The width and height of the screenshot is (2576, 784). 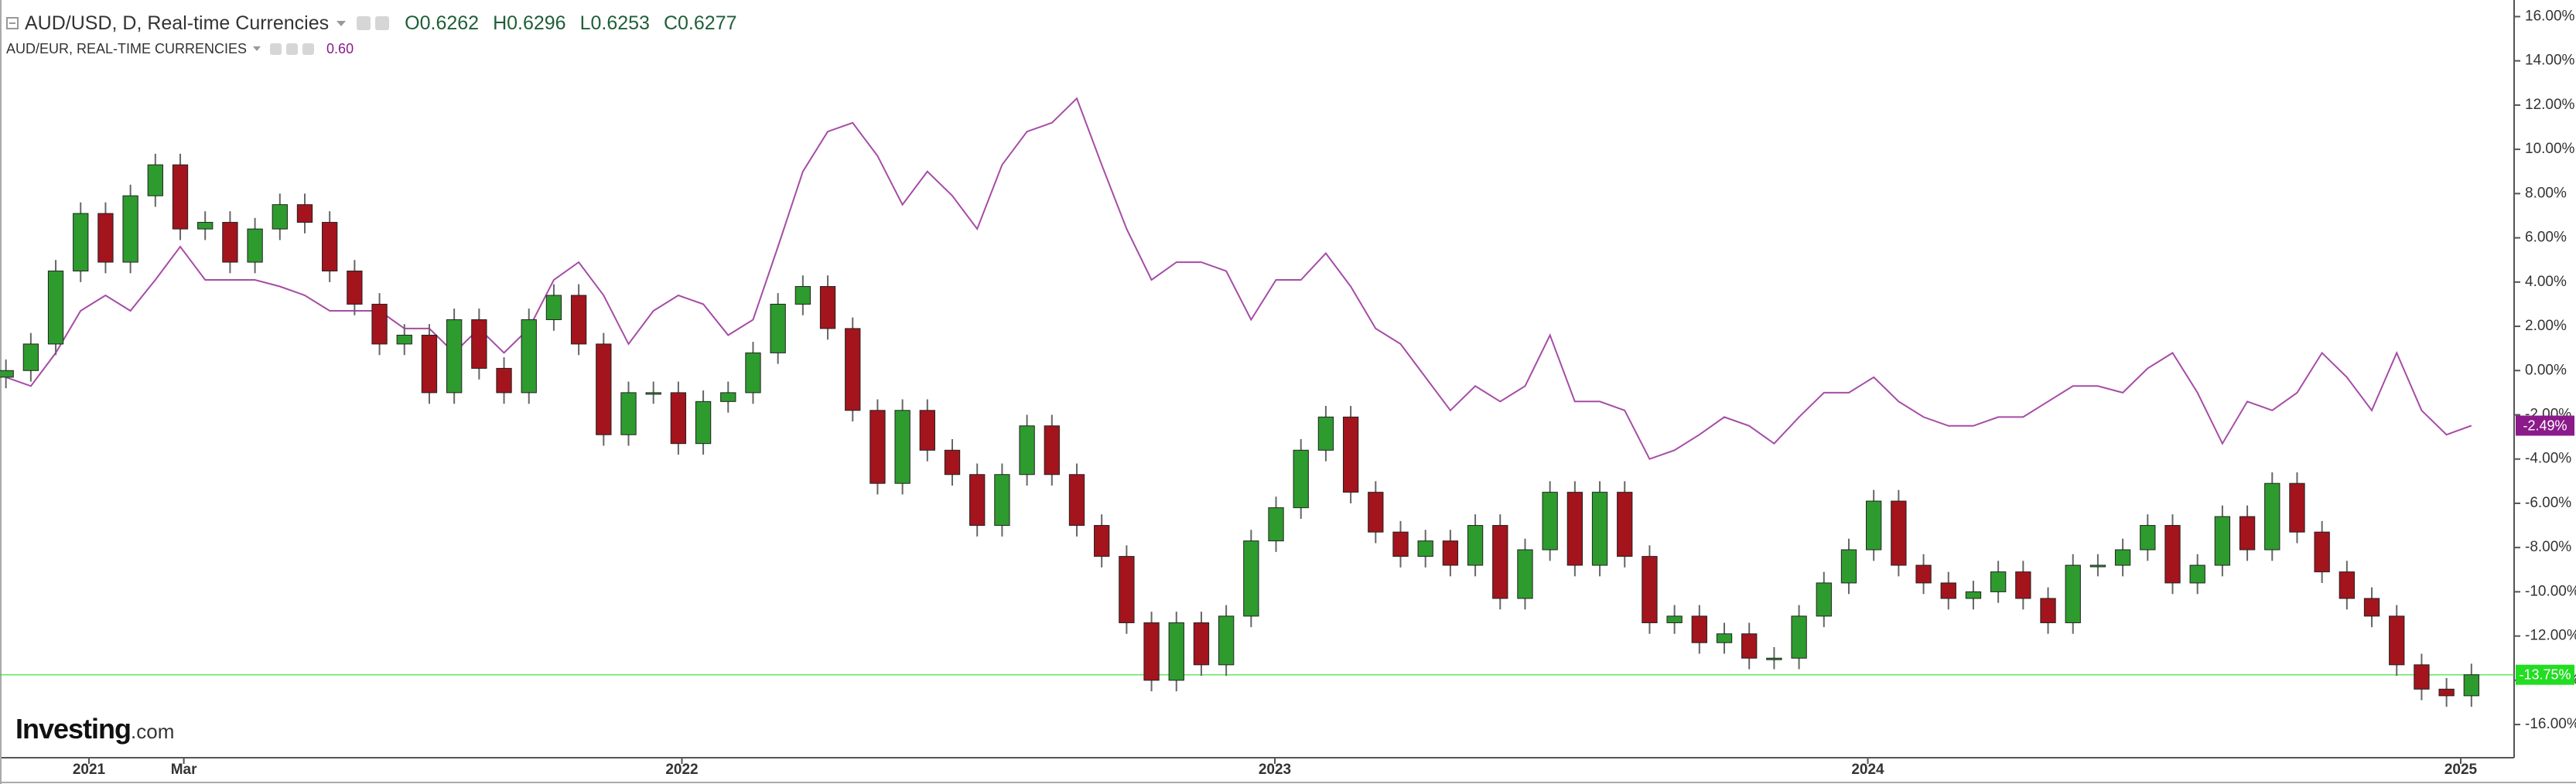 What do you see at coordinates (2546, 238) in the screenshot?
I see `y-tick-label: 6.00%` at bounding box center [2546, 238].